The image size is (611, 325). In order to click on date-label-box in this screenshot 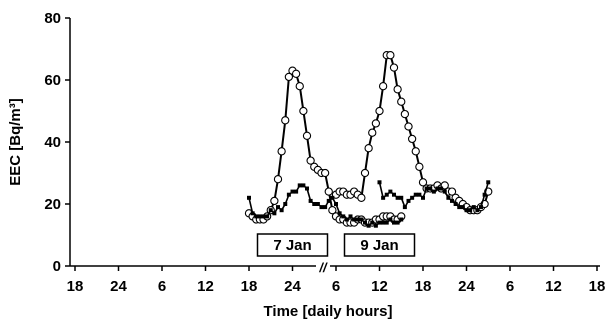, I will do `click(379, 245)`.